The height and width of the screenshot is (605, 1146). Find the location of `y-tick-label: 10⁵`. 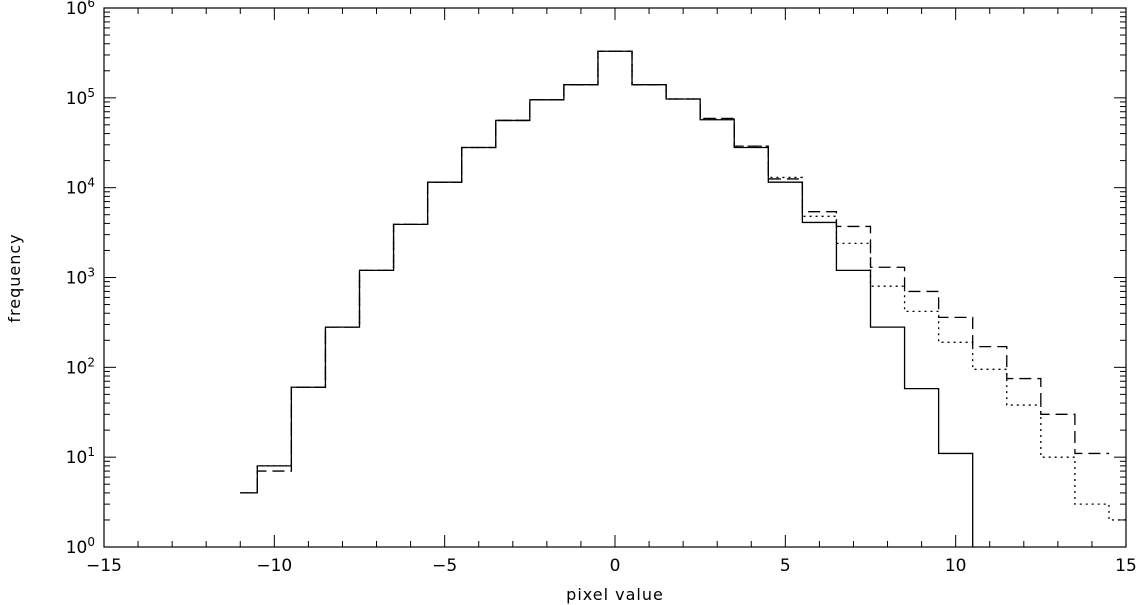

y-tick-label: 10⁵ is located at coordinates (80, 97).